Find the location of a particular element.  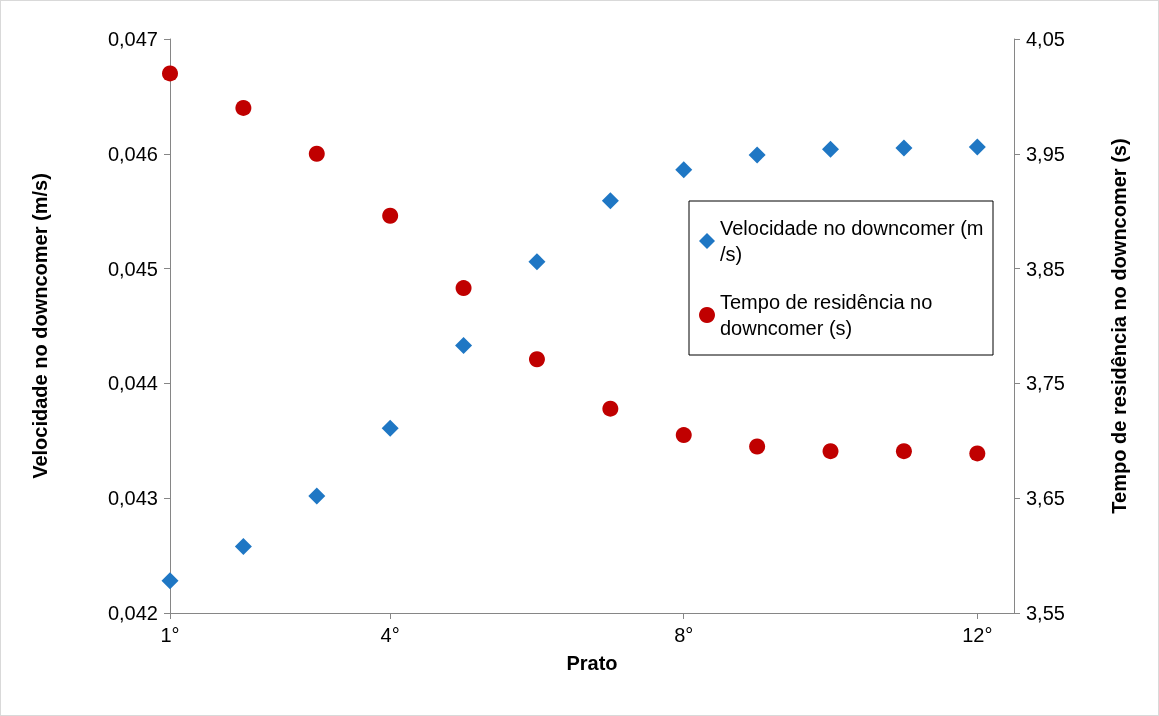

y-tick-label: 0,046 is located at coordinates (132, 153).